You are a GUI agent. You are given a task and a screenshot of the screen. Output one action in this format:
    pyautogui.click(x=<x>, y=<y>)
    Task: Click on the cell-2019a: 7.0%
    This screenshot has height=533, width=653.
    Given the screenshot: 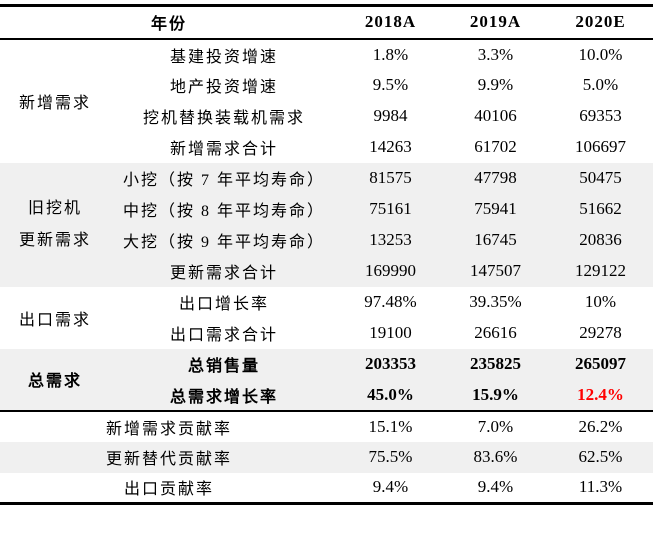 What is the action you would take?
    pyautogui.click(x=495, y=426)
    